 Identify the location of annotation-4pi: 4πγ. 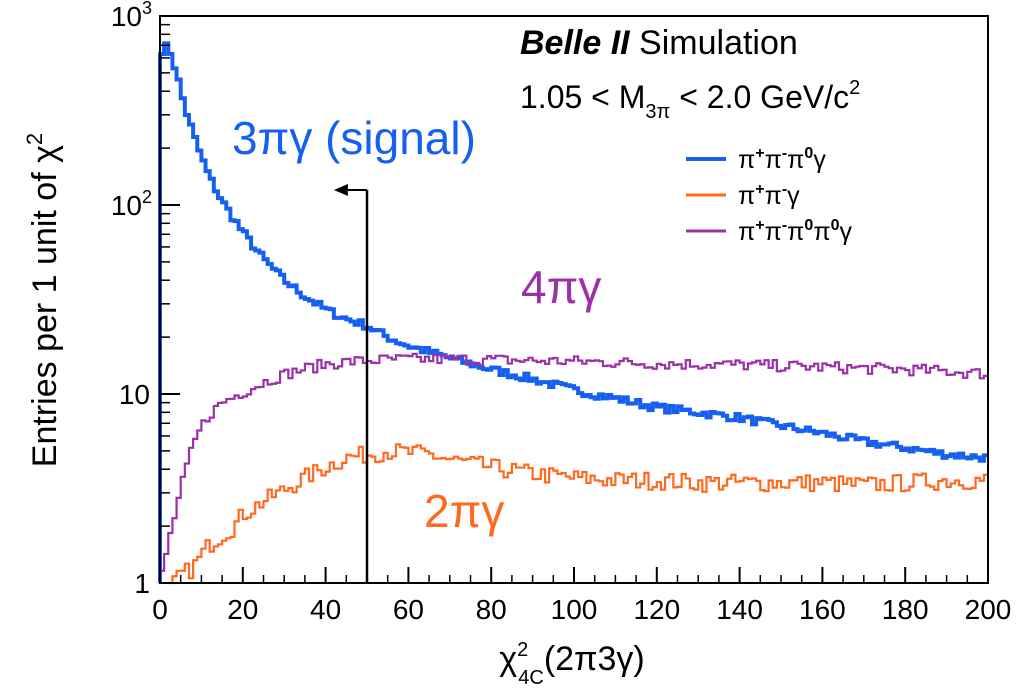
(561, 287).